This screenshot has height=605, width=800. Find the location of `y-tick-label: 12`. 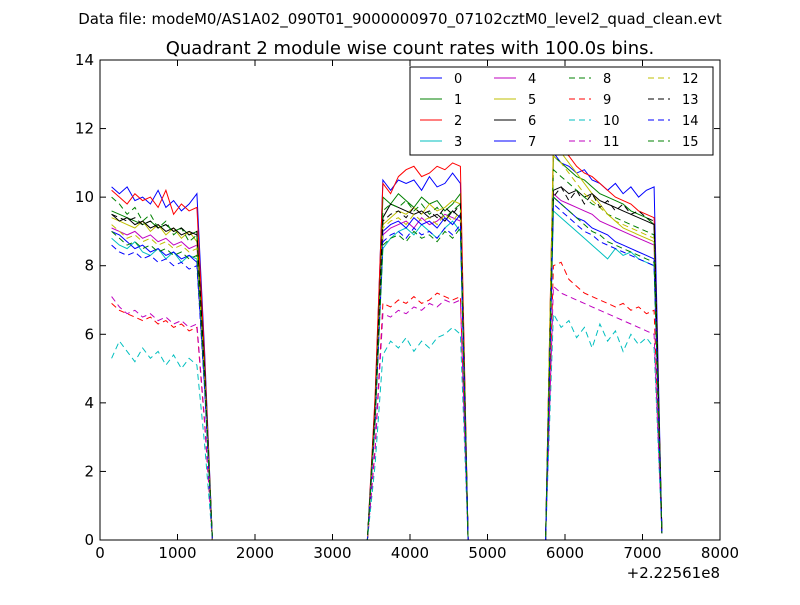

y-tick-label: 12 is located at coordinates (84, 129).